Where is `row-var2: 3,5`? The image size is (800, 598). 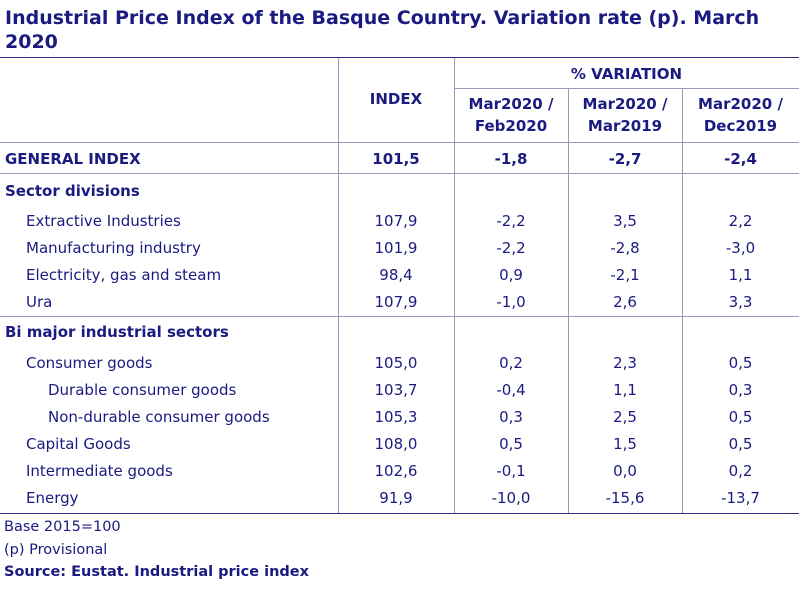
row-var2: 3,5 is located at coordinates (625, 221).